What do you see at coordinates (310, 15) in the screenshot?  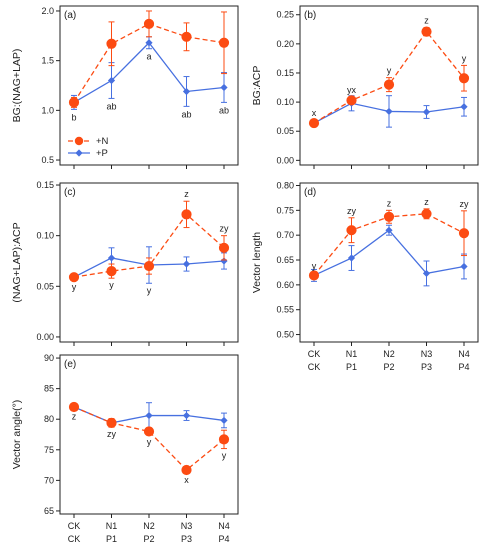 I see `panel-label: (b)` at bounding box center [310, 15].